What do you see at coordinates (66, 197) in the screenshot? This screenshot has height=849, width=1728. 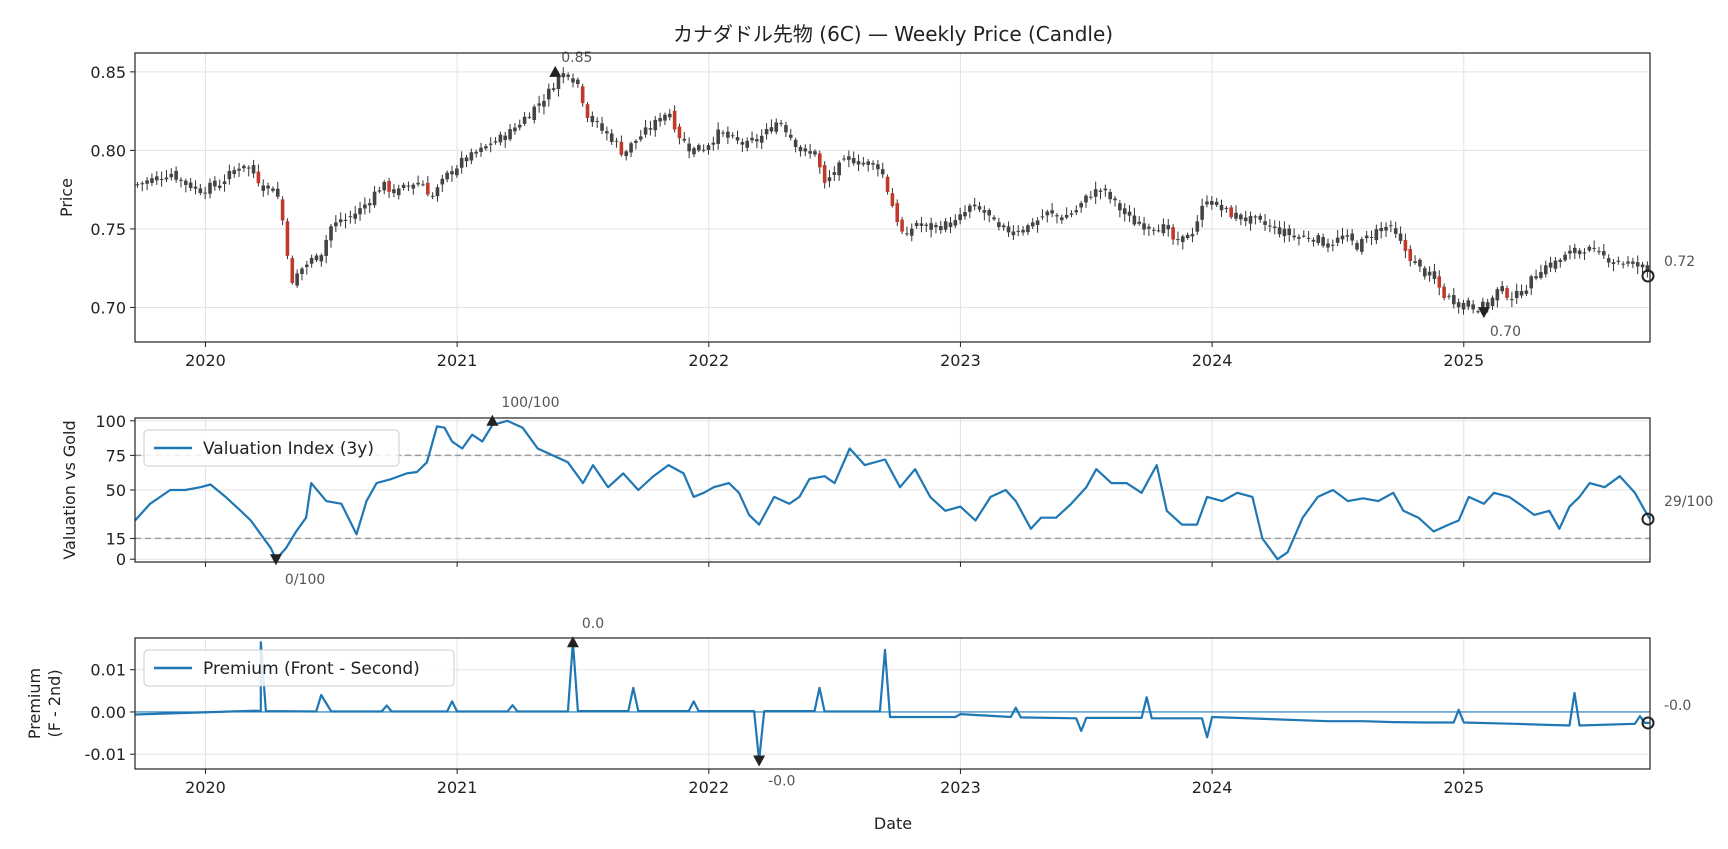 I see `price-y-axis-label: Price` at bounding box center [66, 197].